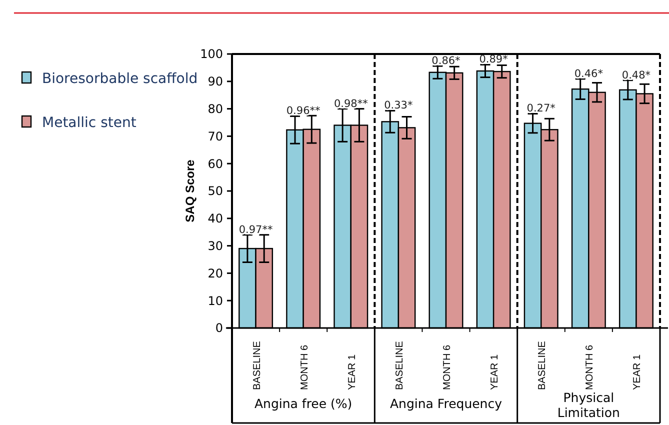 The height and width of the screenshot is (425, 669). I want to click on y-tick-label: 50, so click(215, 191).